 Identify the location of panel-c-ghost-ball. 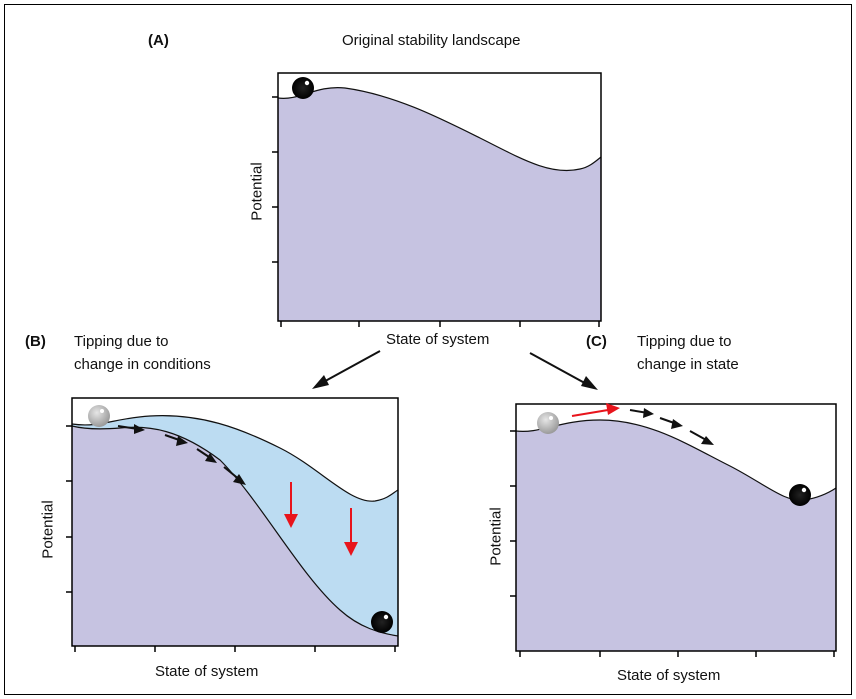
(548, 423).